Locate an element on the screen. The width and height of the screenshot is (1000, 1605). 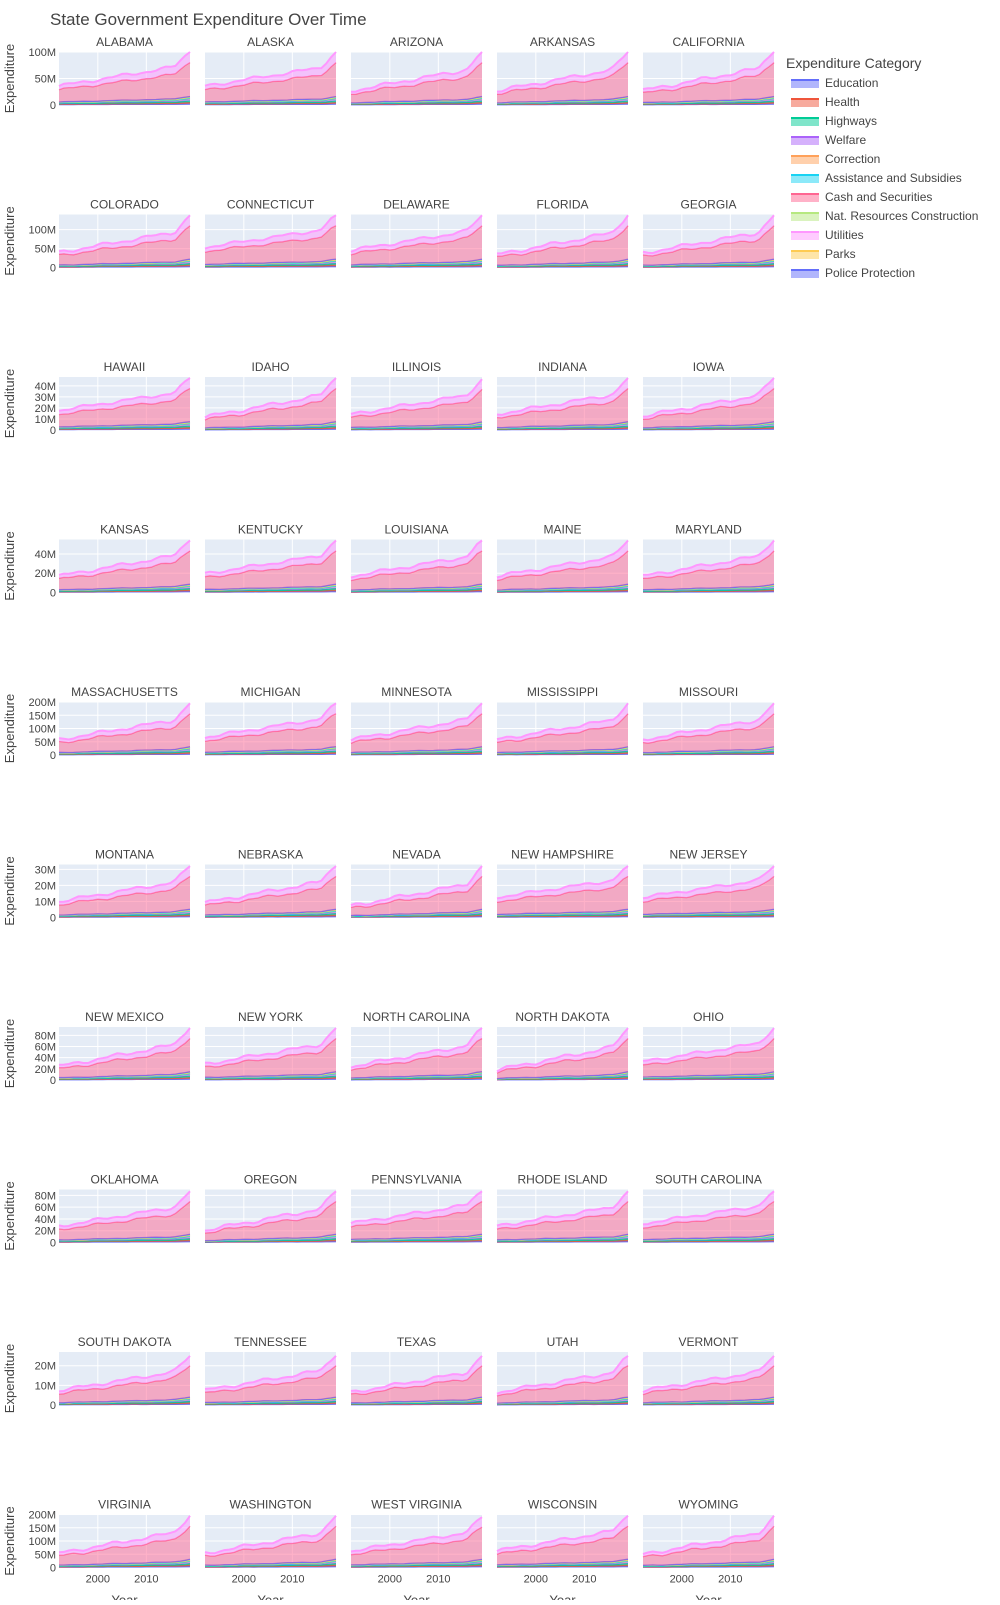
x-tick-label: 2000 is located at coordinates (98, 1580).